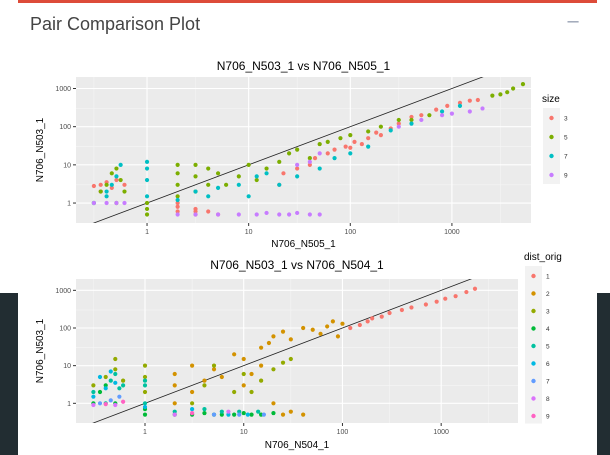  What do you see at coordinates (297, 265) in the screenshot?
I see `chart-title: N706_N503_1 vs N706_N504_1` at bounding box center [297, 265].